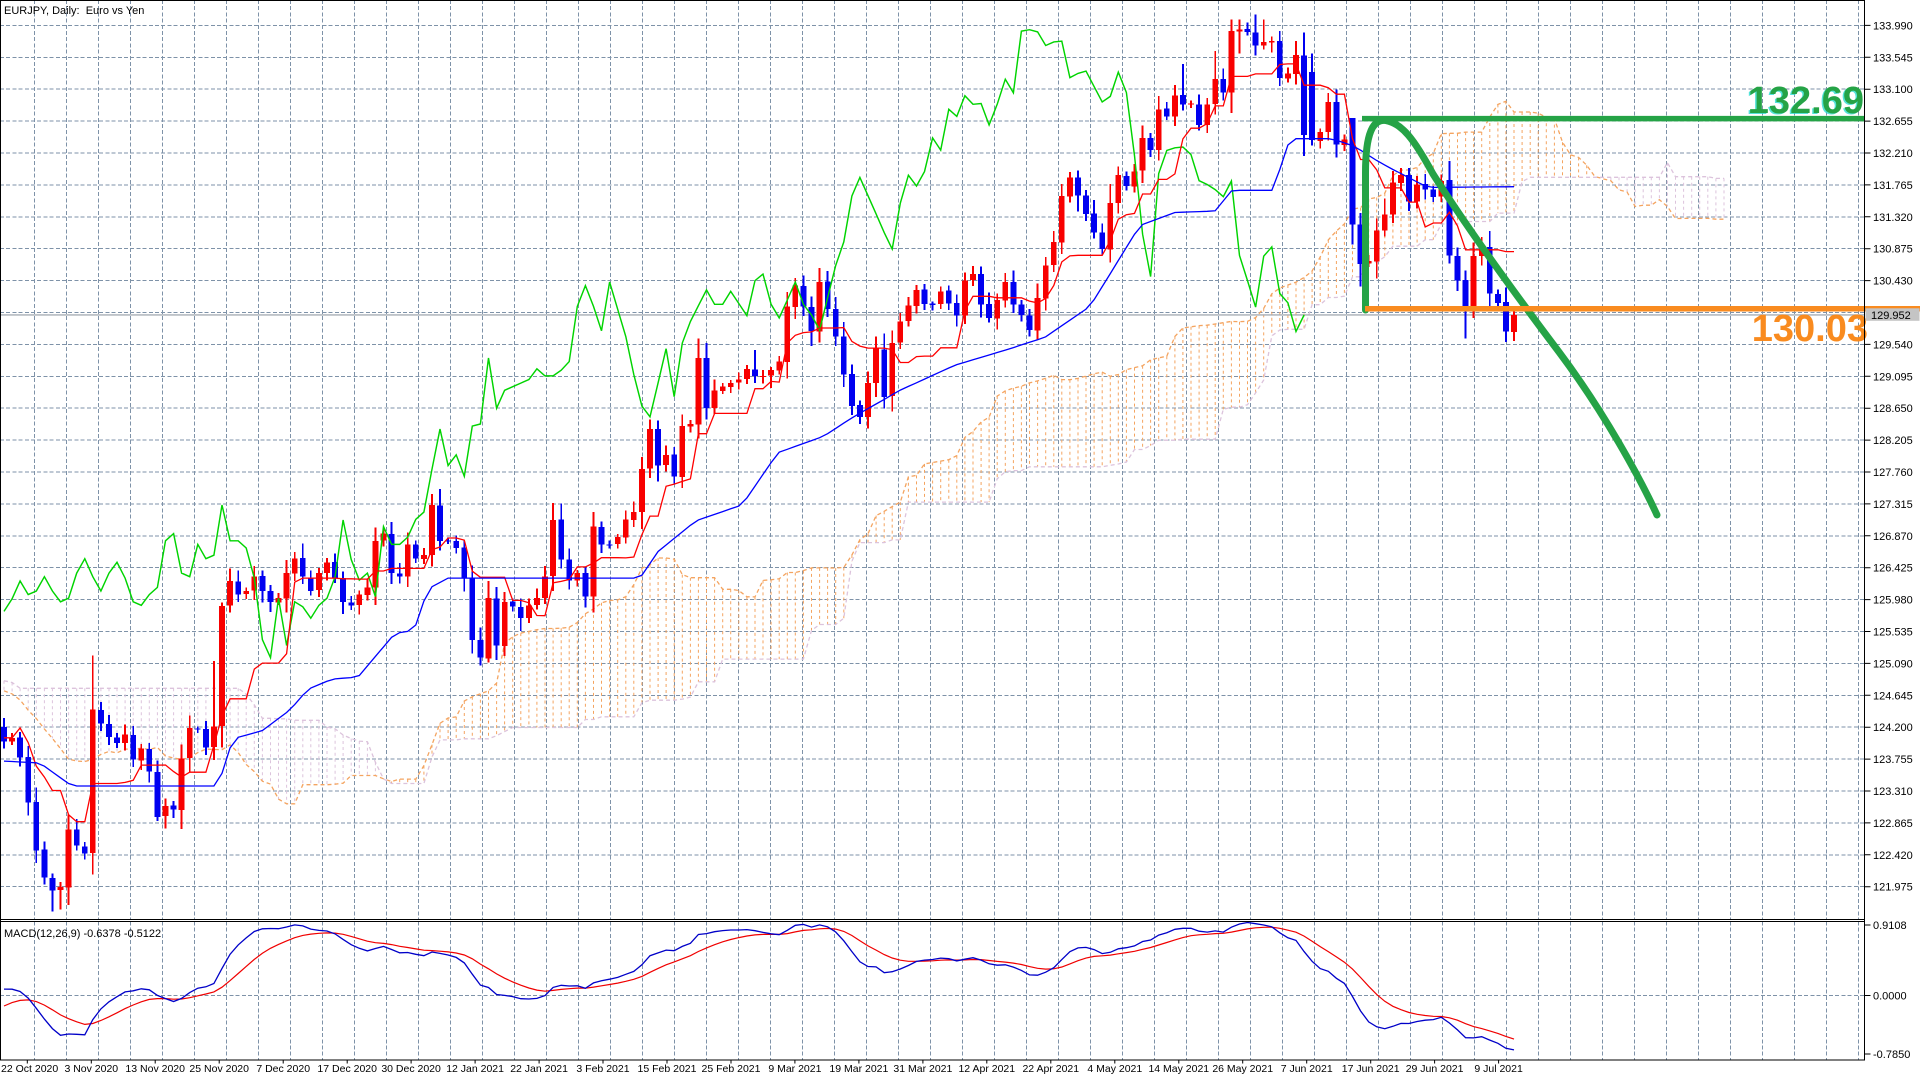 The height and width of the screenshot is (1080, 1920). Describe the element at coordinates (1307, 1069) in the screenshot. I see `svg-text: 7 Jun 2021` at that location.